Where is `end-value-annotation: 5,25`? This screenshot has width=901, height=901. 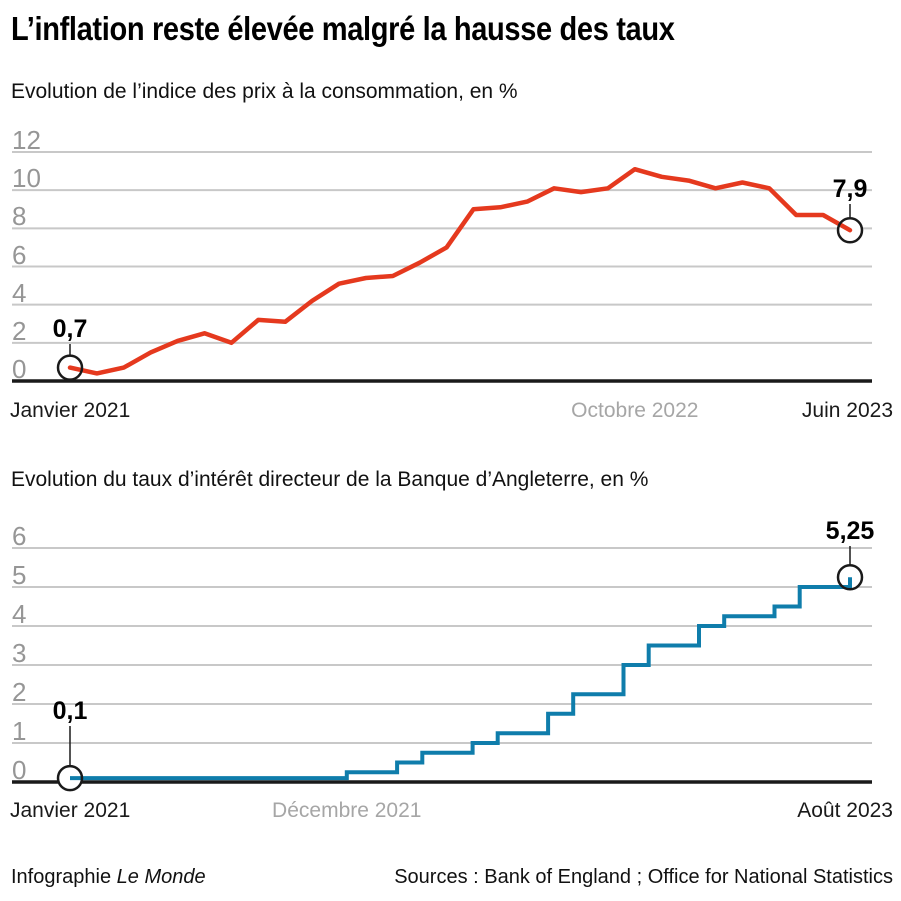 end-value-annotation: 5,25 is located at coordinates (850, 531).